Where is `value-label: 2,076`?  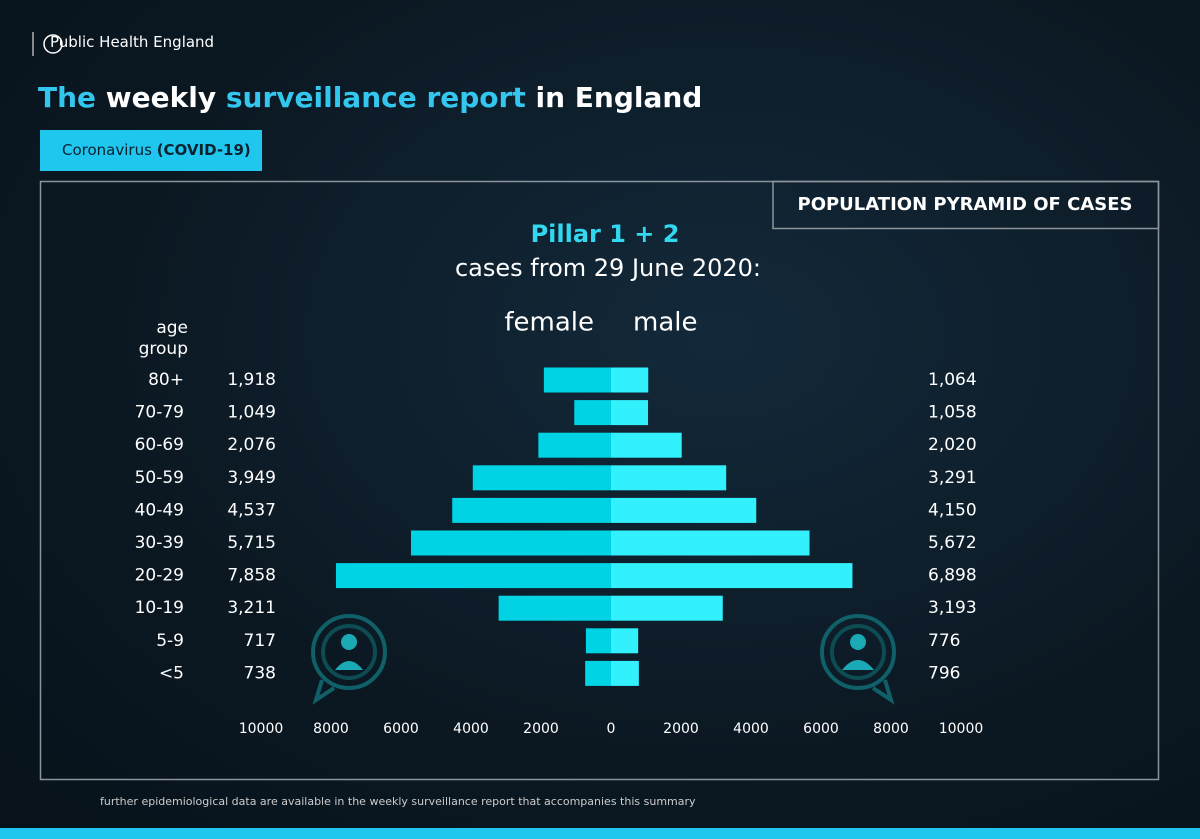 value-label: 2,076 is located at coordinates (251, 445).